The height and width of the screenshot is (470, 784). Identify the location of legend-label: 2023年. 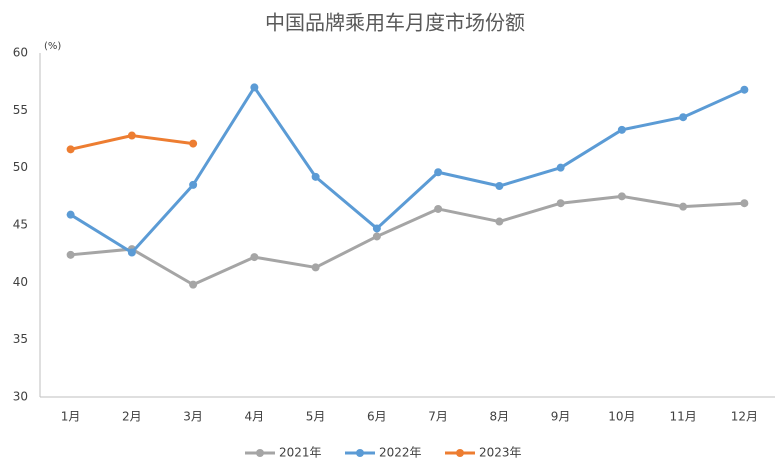
(500, 453).